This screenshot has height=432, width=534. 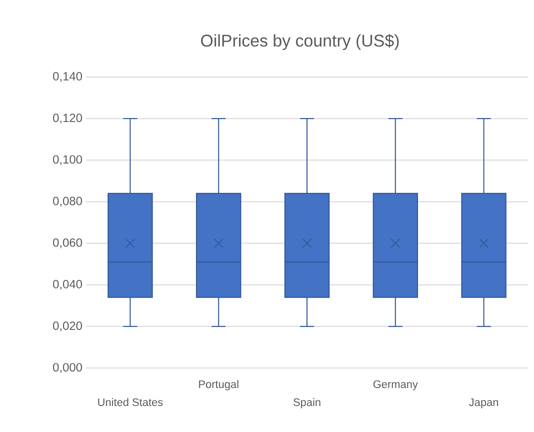 What do you see at coordinates (67, 243) in the screenshot?
I see `y-tick-label: 0,060` at bounding box center [67, 243].